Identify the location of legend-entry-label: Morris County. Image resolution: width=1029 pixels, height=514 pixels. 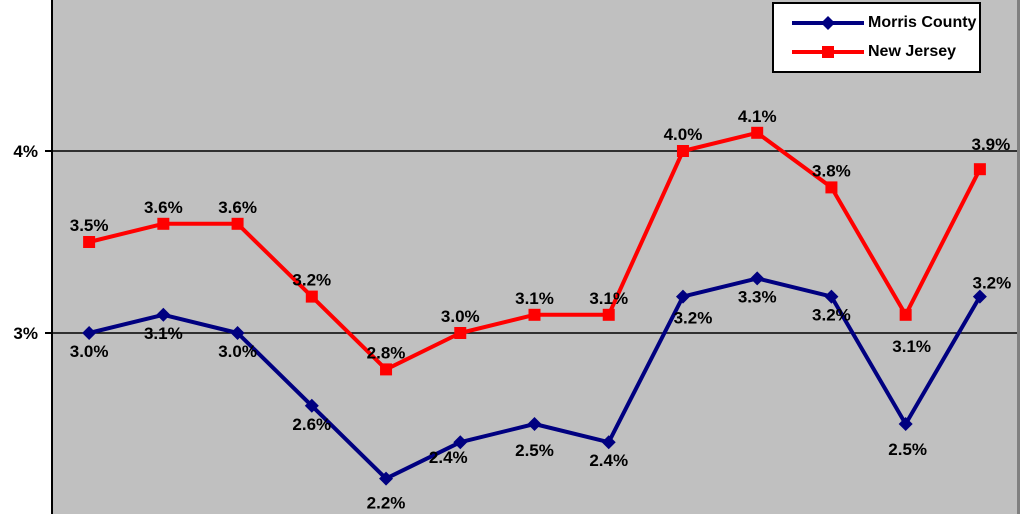
(922, 22).